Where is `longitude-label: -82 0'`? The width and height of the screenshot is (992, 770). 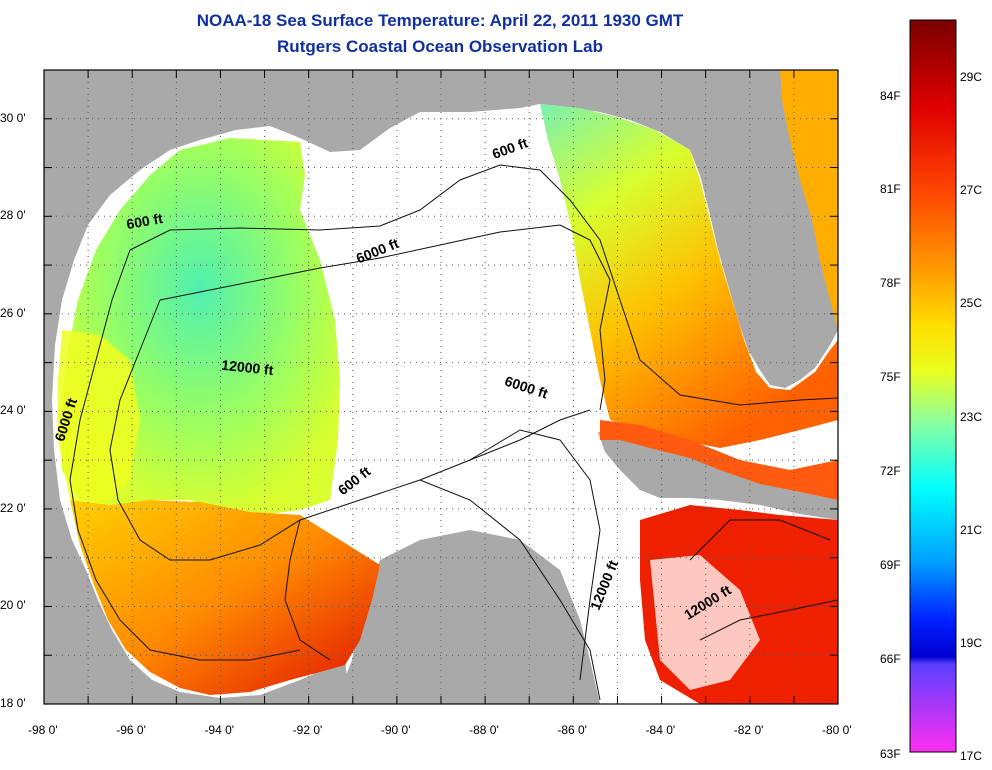 longitude-label: -82 0' is located at coordinates (748, 730).